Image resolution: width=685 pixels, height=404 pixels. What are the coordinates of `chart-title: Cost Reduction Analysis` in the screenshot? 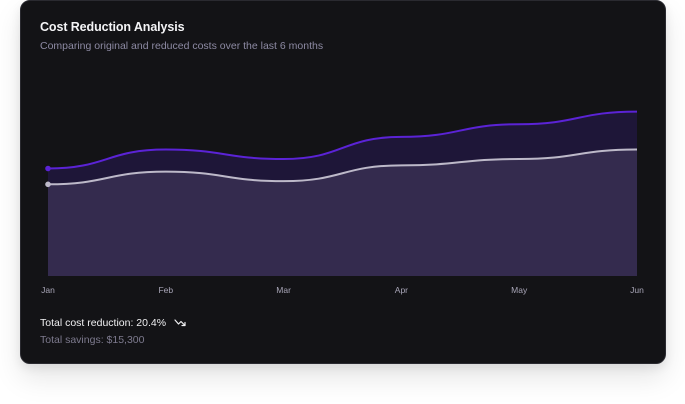 It's located at (112, 27).